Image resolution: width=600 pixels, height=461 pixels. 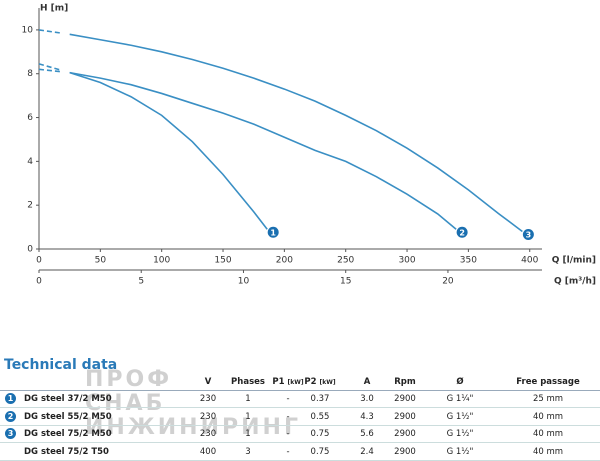 I want to click on column-header: Ø, so click(x=460, y=382).